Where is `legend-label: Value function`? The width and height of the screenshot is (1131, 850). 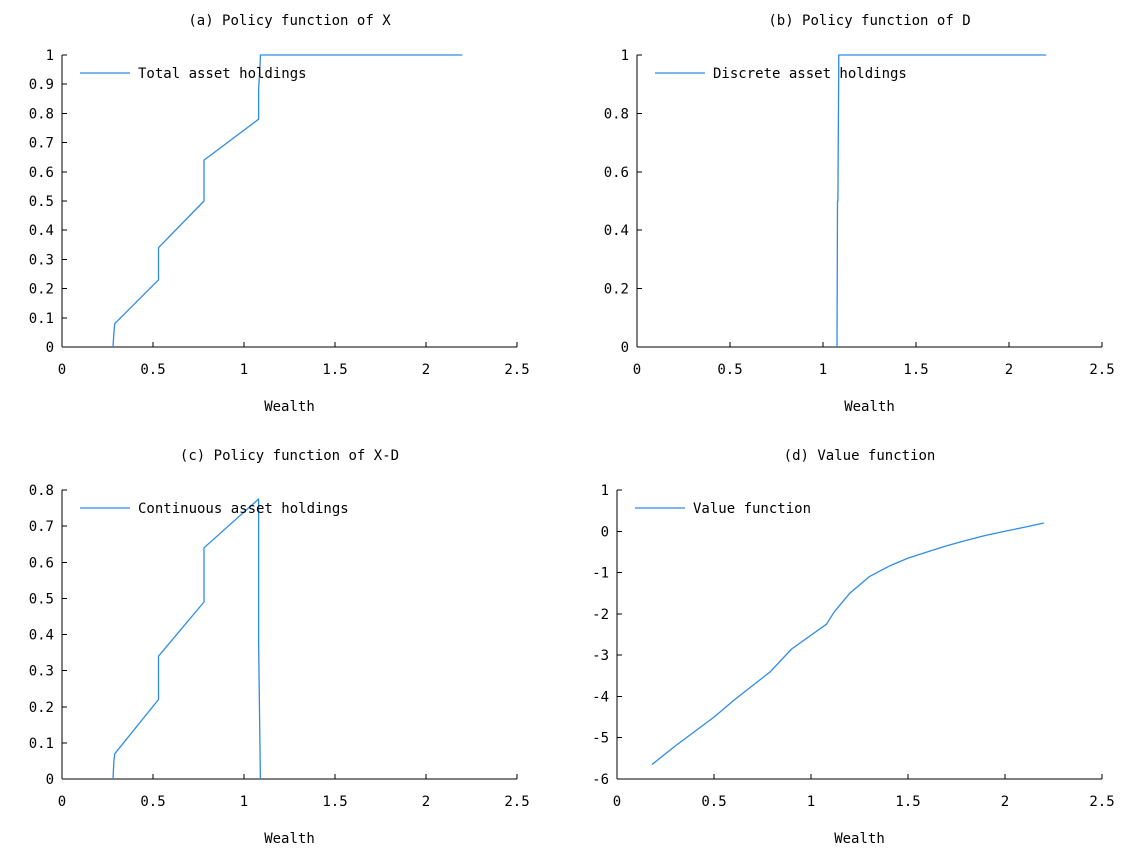
legend-label: Value function is located at coordinates (752, 509).